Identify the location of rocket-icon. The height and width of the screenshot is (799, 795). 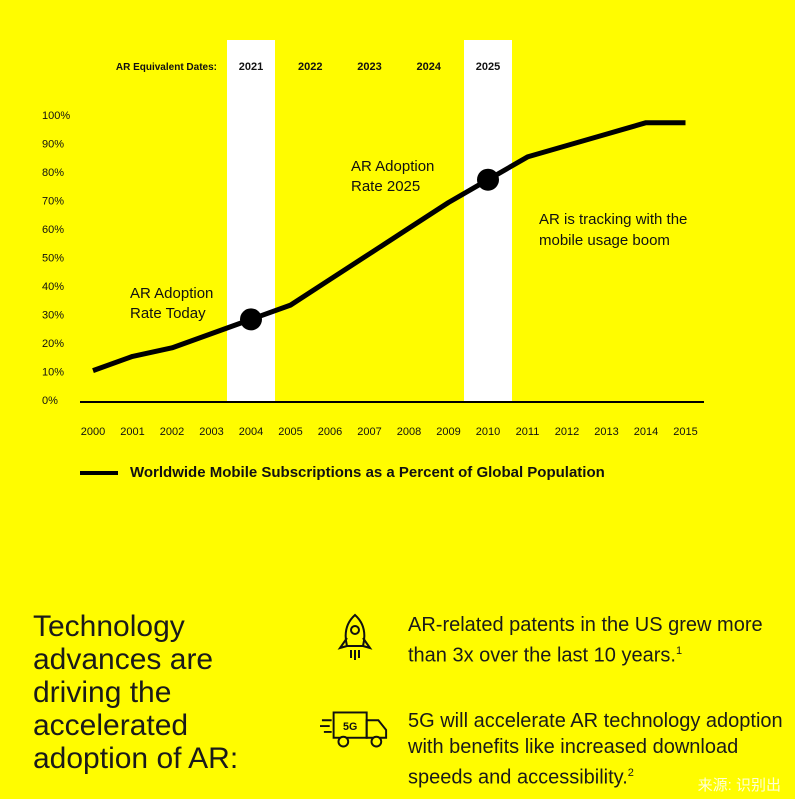
(355, 637).